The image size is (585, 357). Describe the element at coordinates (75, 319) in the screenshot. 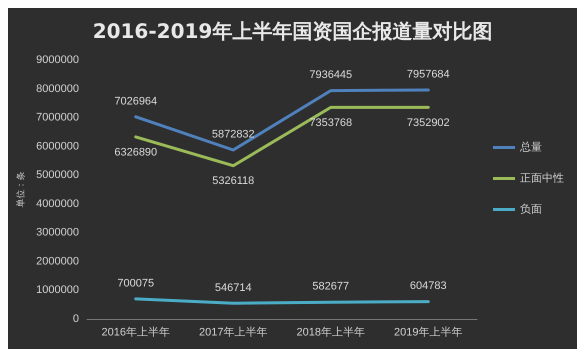

I see `y-tick-label: 0` at that location.